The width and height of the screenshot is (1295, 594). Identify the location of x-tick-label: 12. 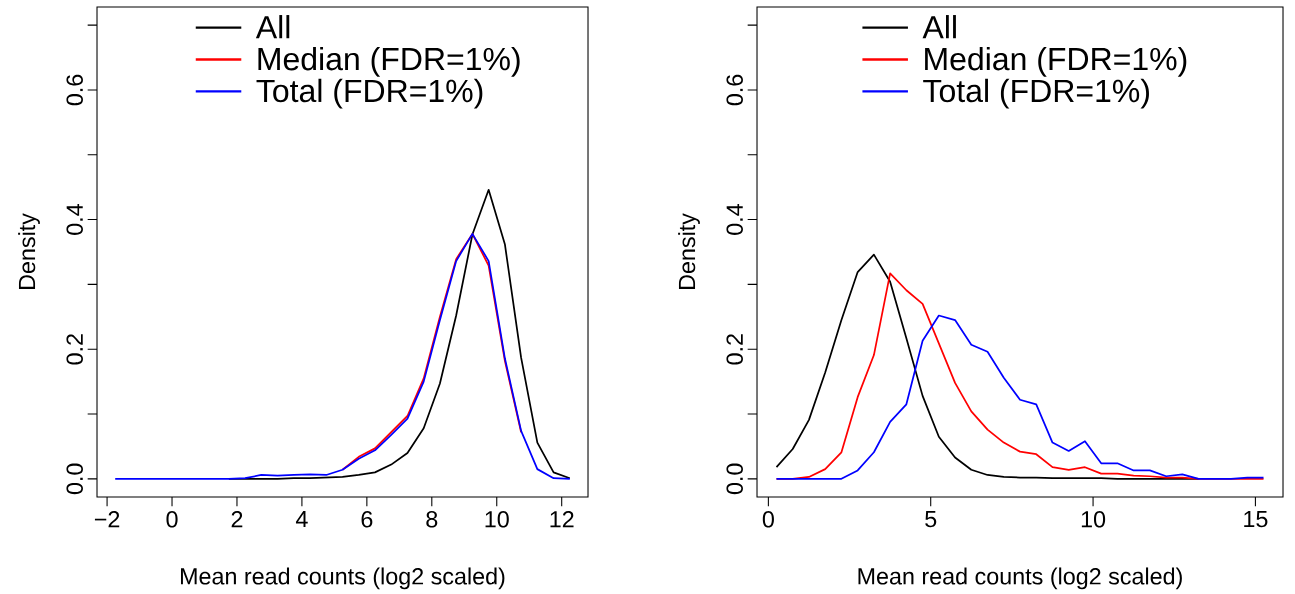
(562, 519).